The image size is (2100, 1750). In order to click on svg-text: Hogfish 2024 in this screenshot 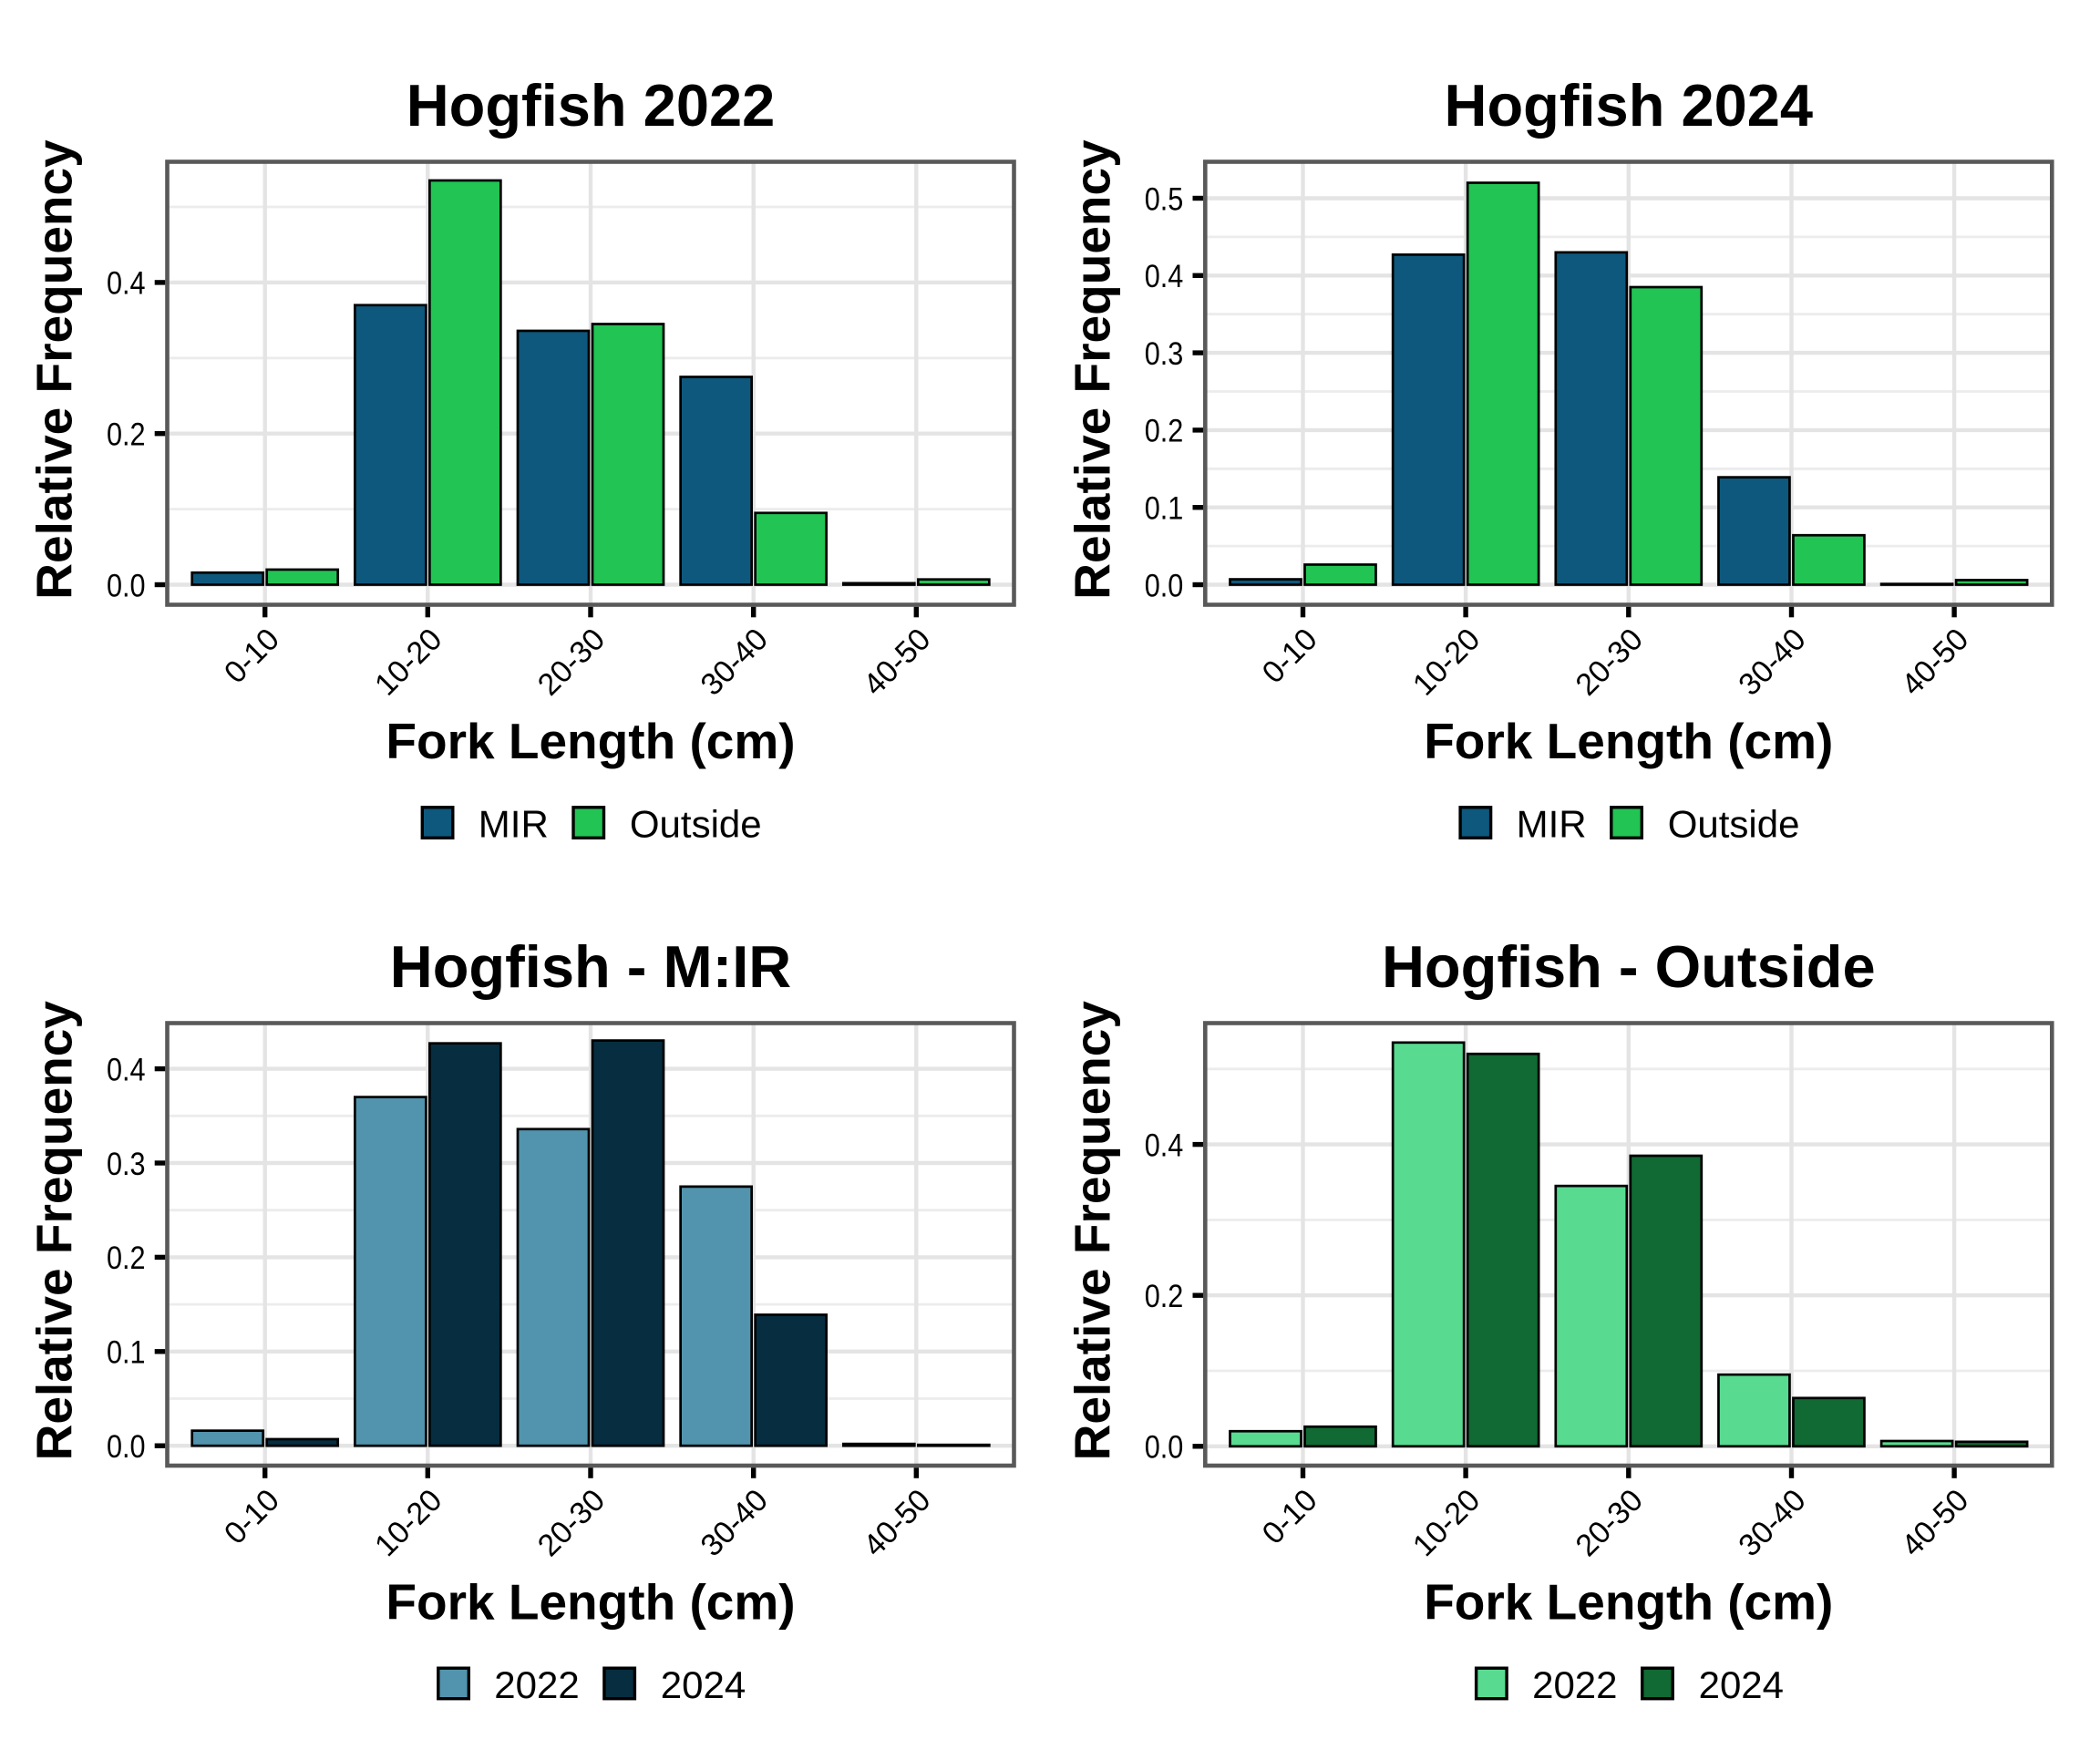, I will do `click(1629, 106)`.